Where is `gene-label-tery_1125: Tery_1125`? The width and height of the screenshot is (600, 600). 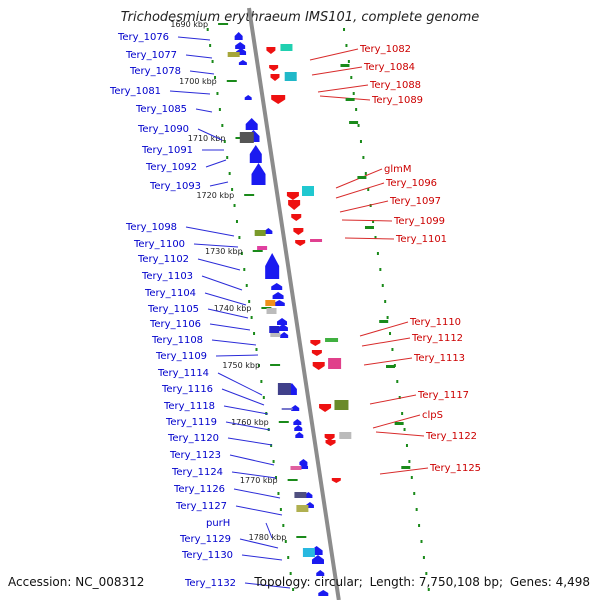 gene-label-tery_1125: Tery_1125 is located at coordinates (455, 468).